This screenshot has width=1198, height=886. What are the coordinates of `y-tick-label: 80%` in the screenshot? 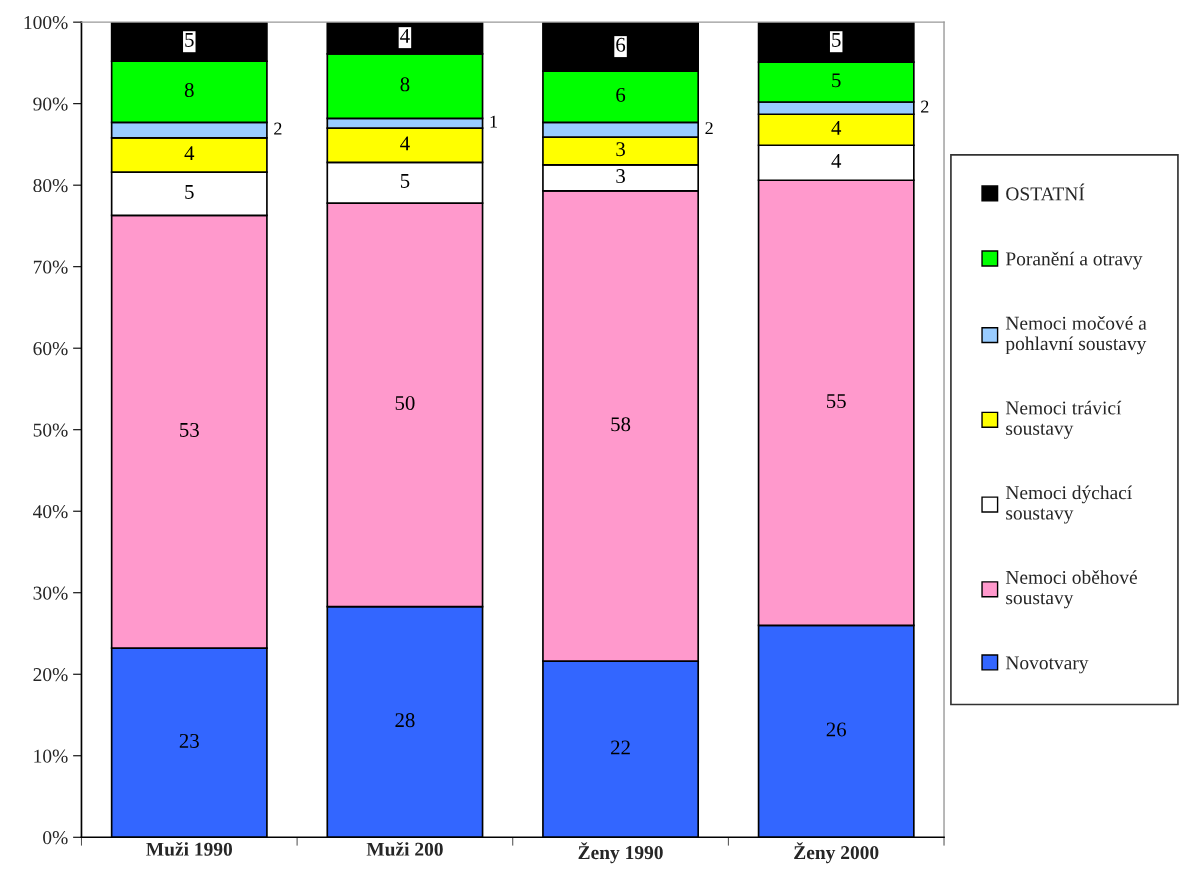 It's located at (50, 185).